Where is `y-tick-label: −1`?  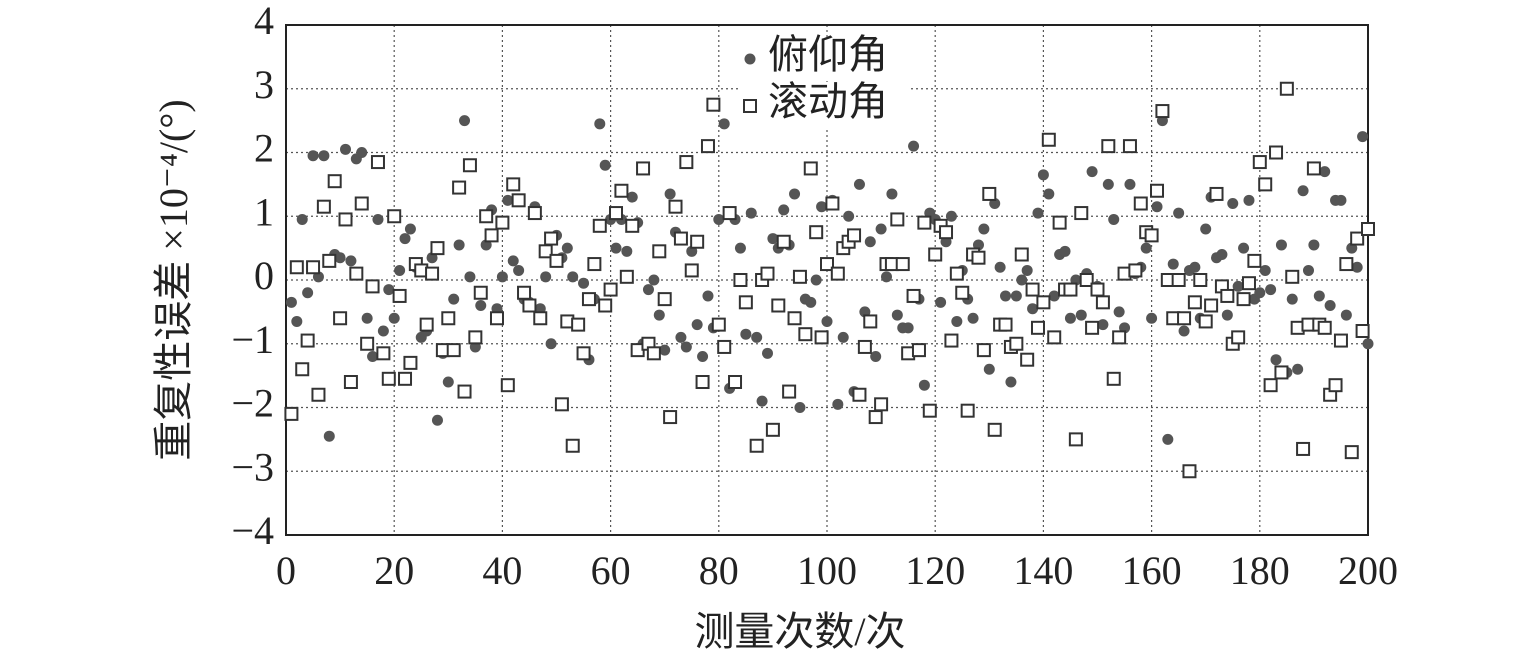 y-tick-label: −1 is located at coordinates (252, 339).